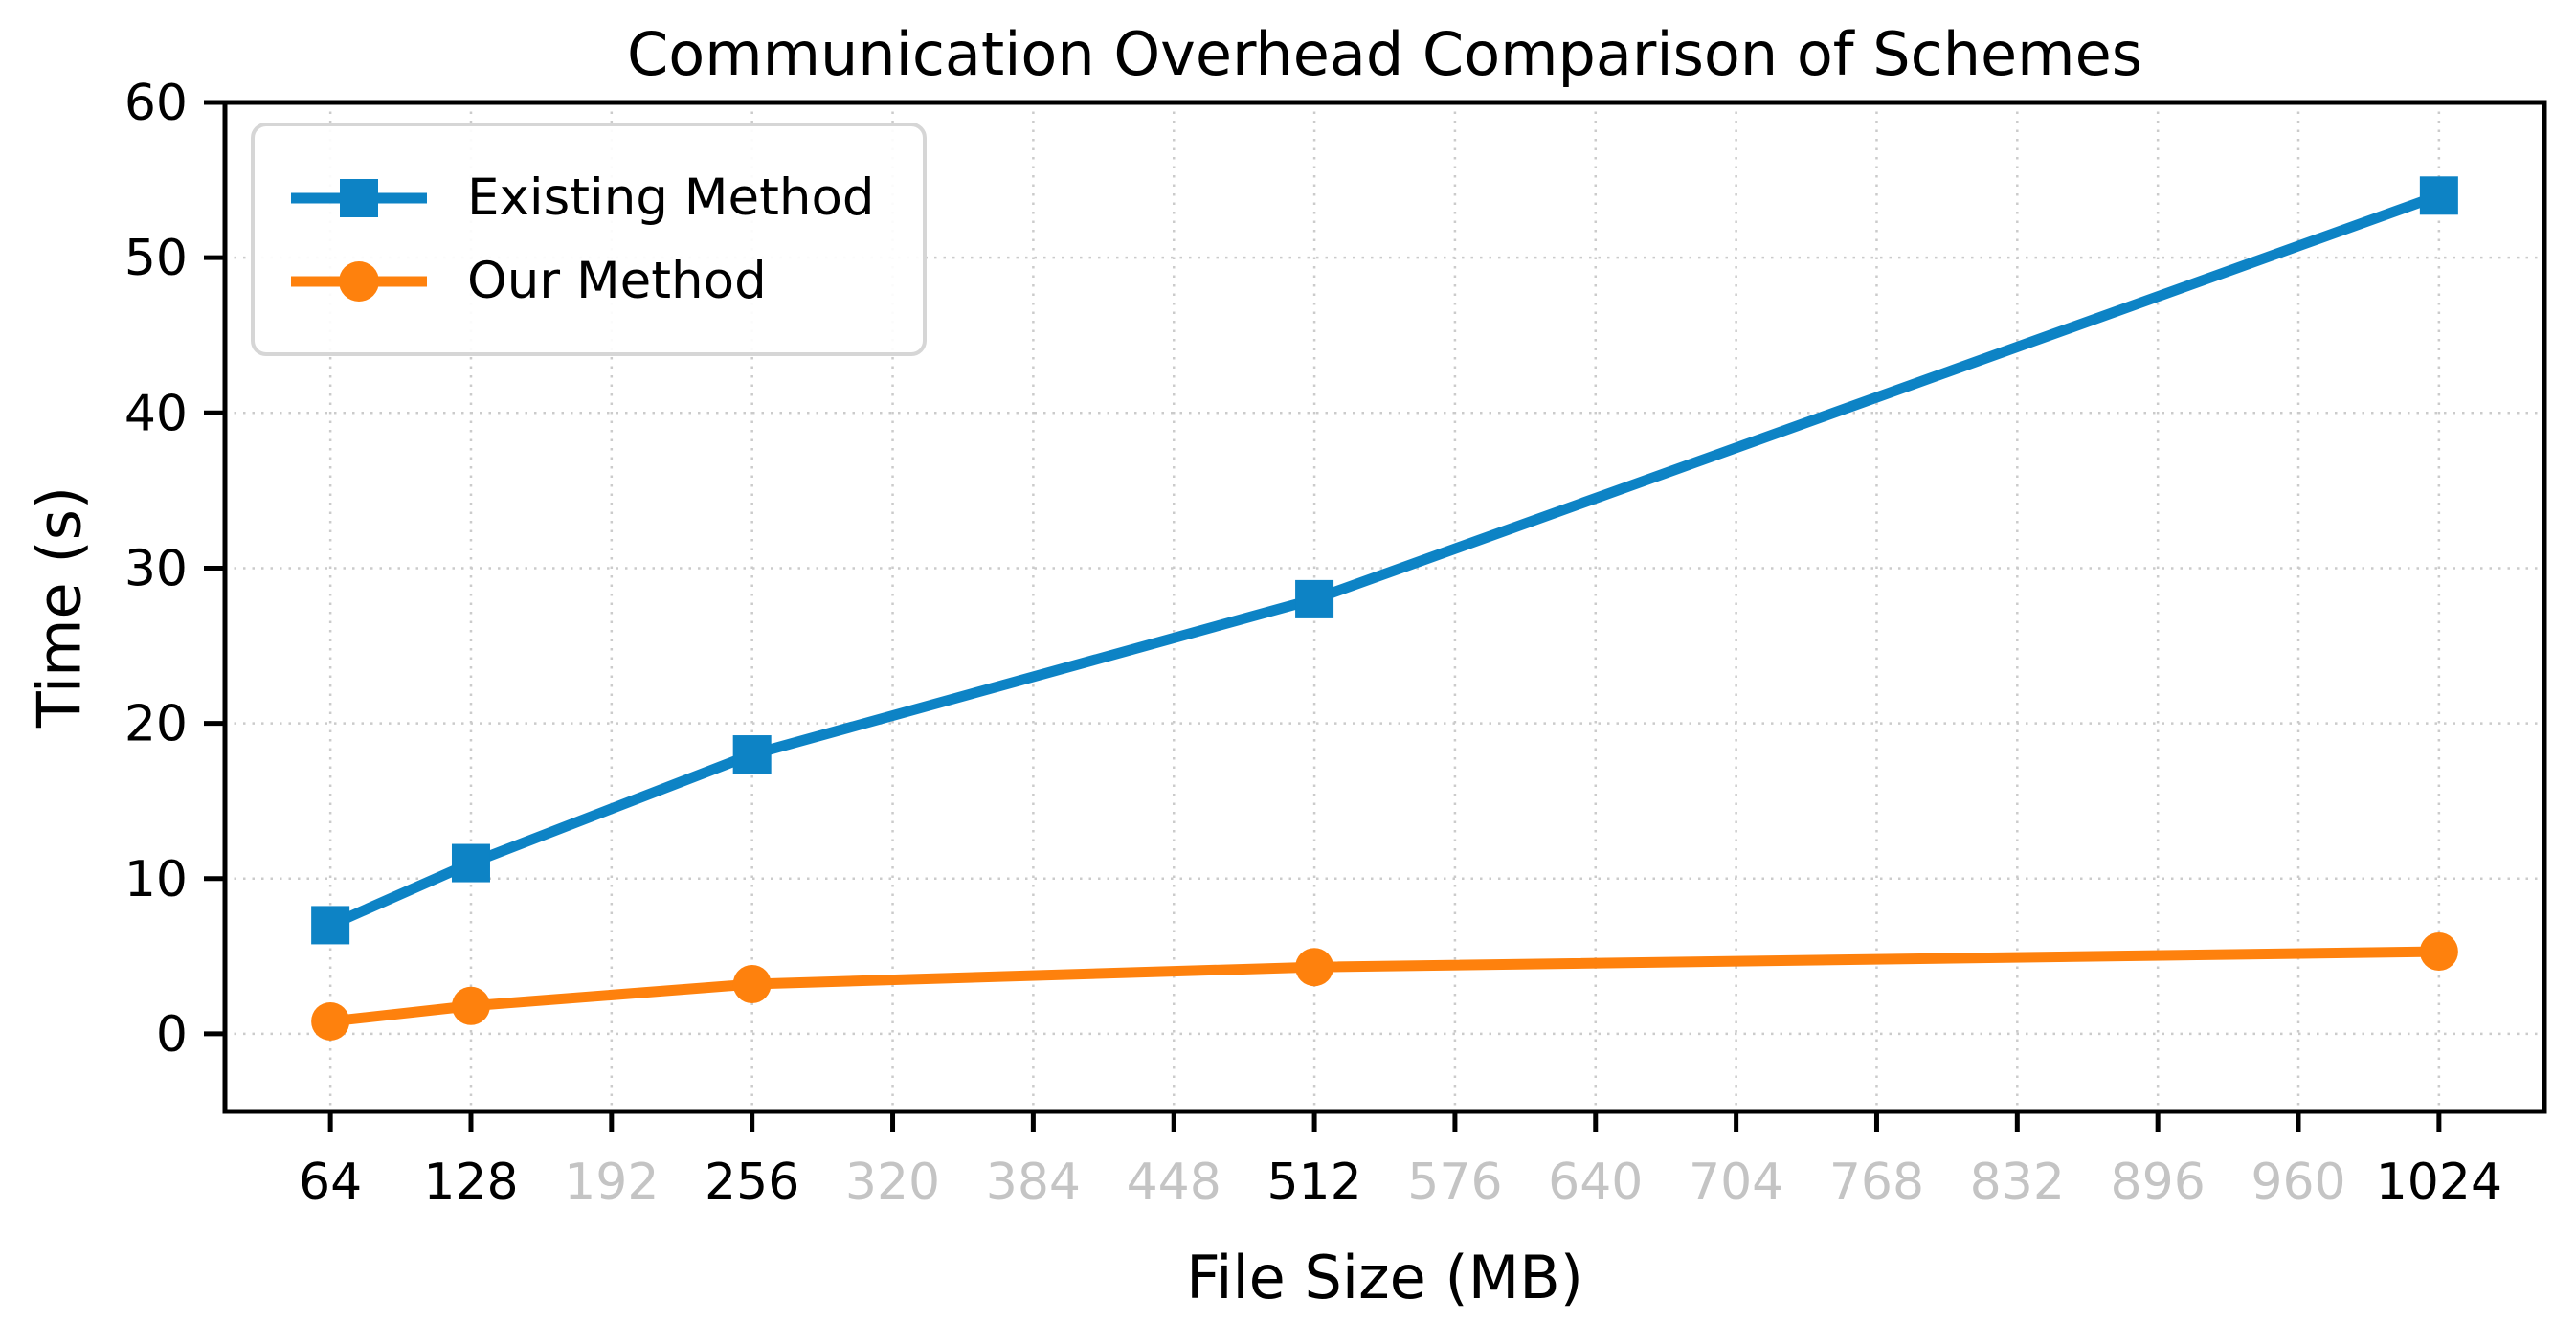  I want to click on legend-label: Existing Method, so click(671, 197).